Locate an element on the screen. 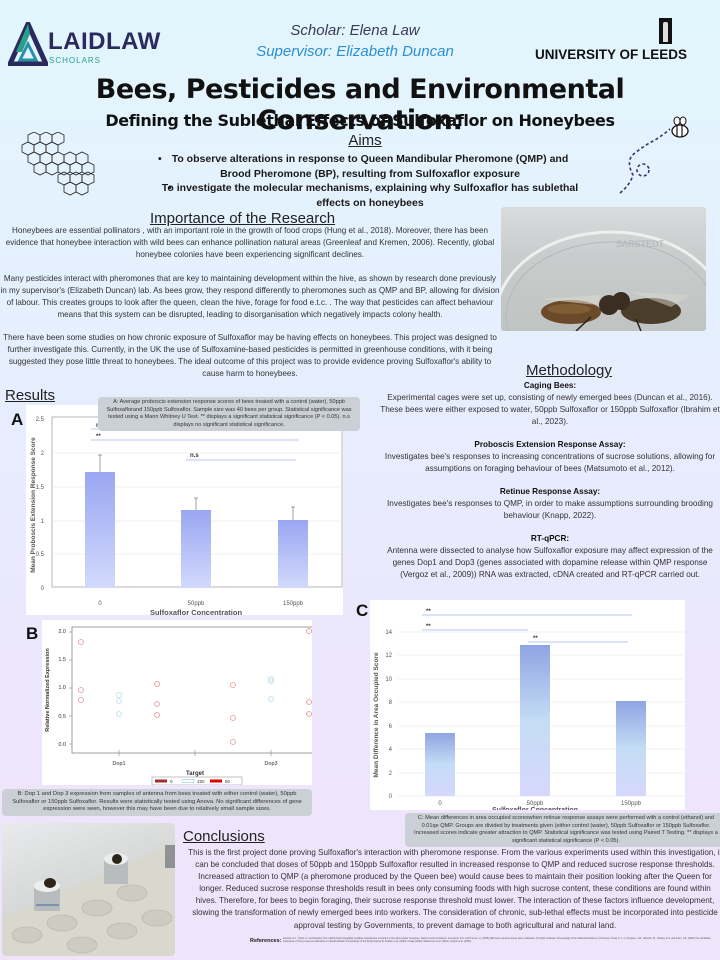 This screenshot has height=960, width=720. laidlaw-triangle-icon is located at coordinates (28, 44).